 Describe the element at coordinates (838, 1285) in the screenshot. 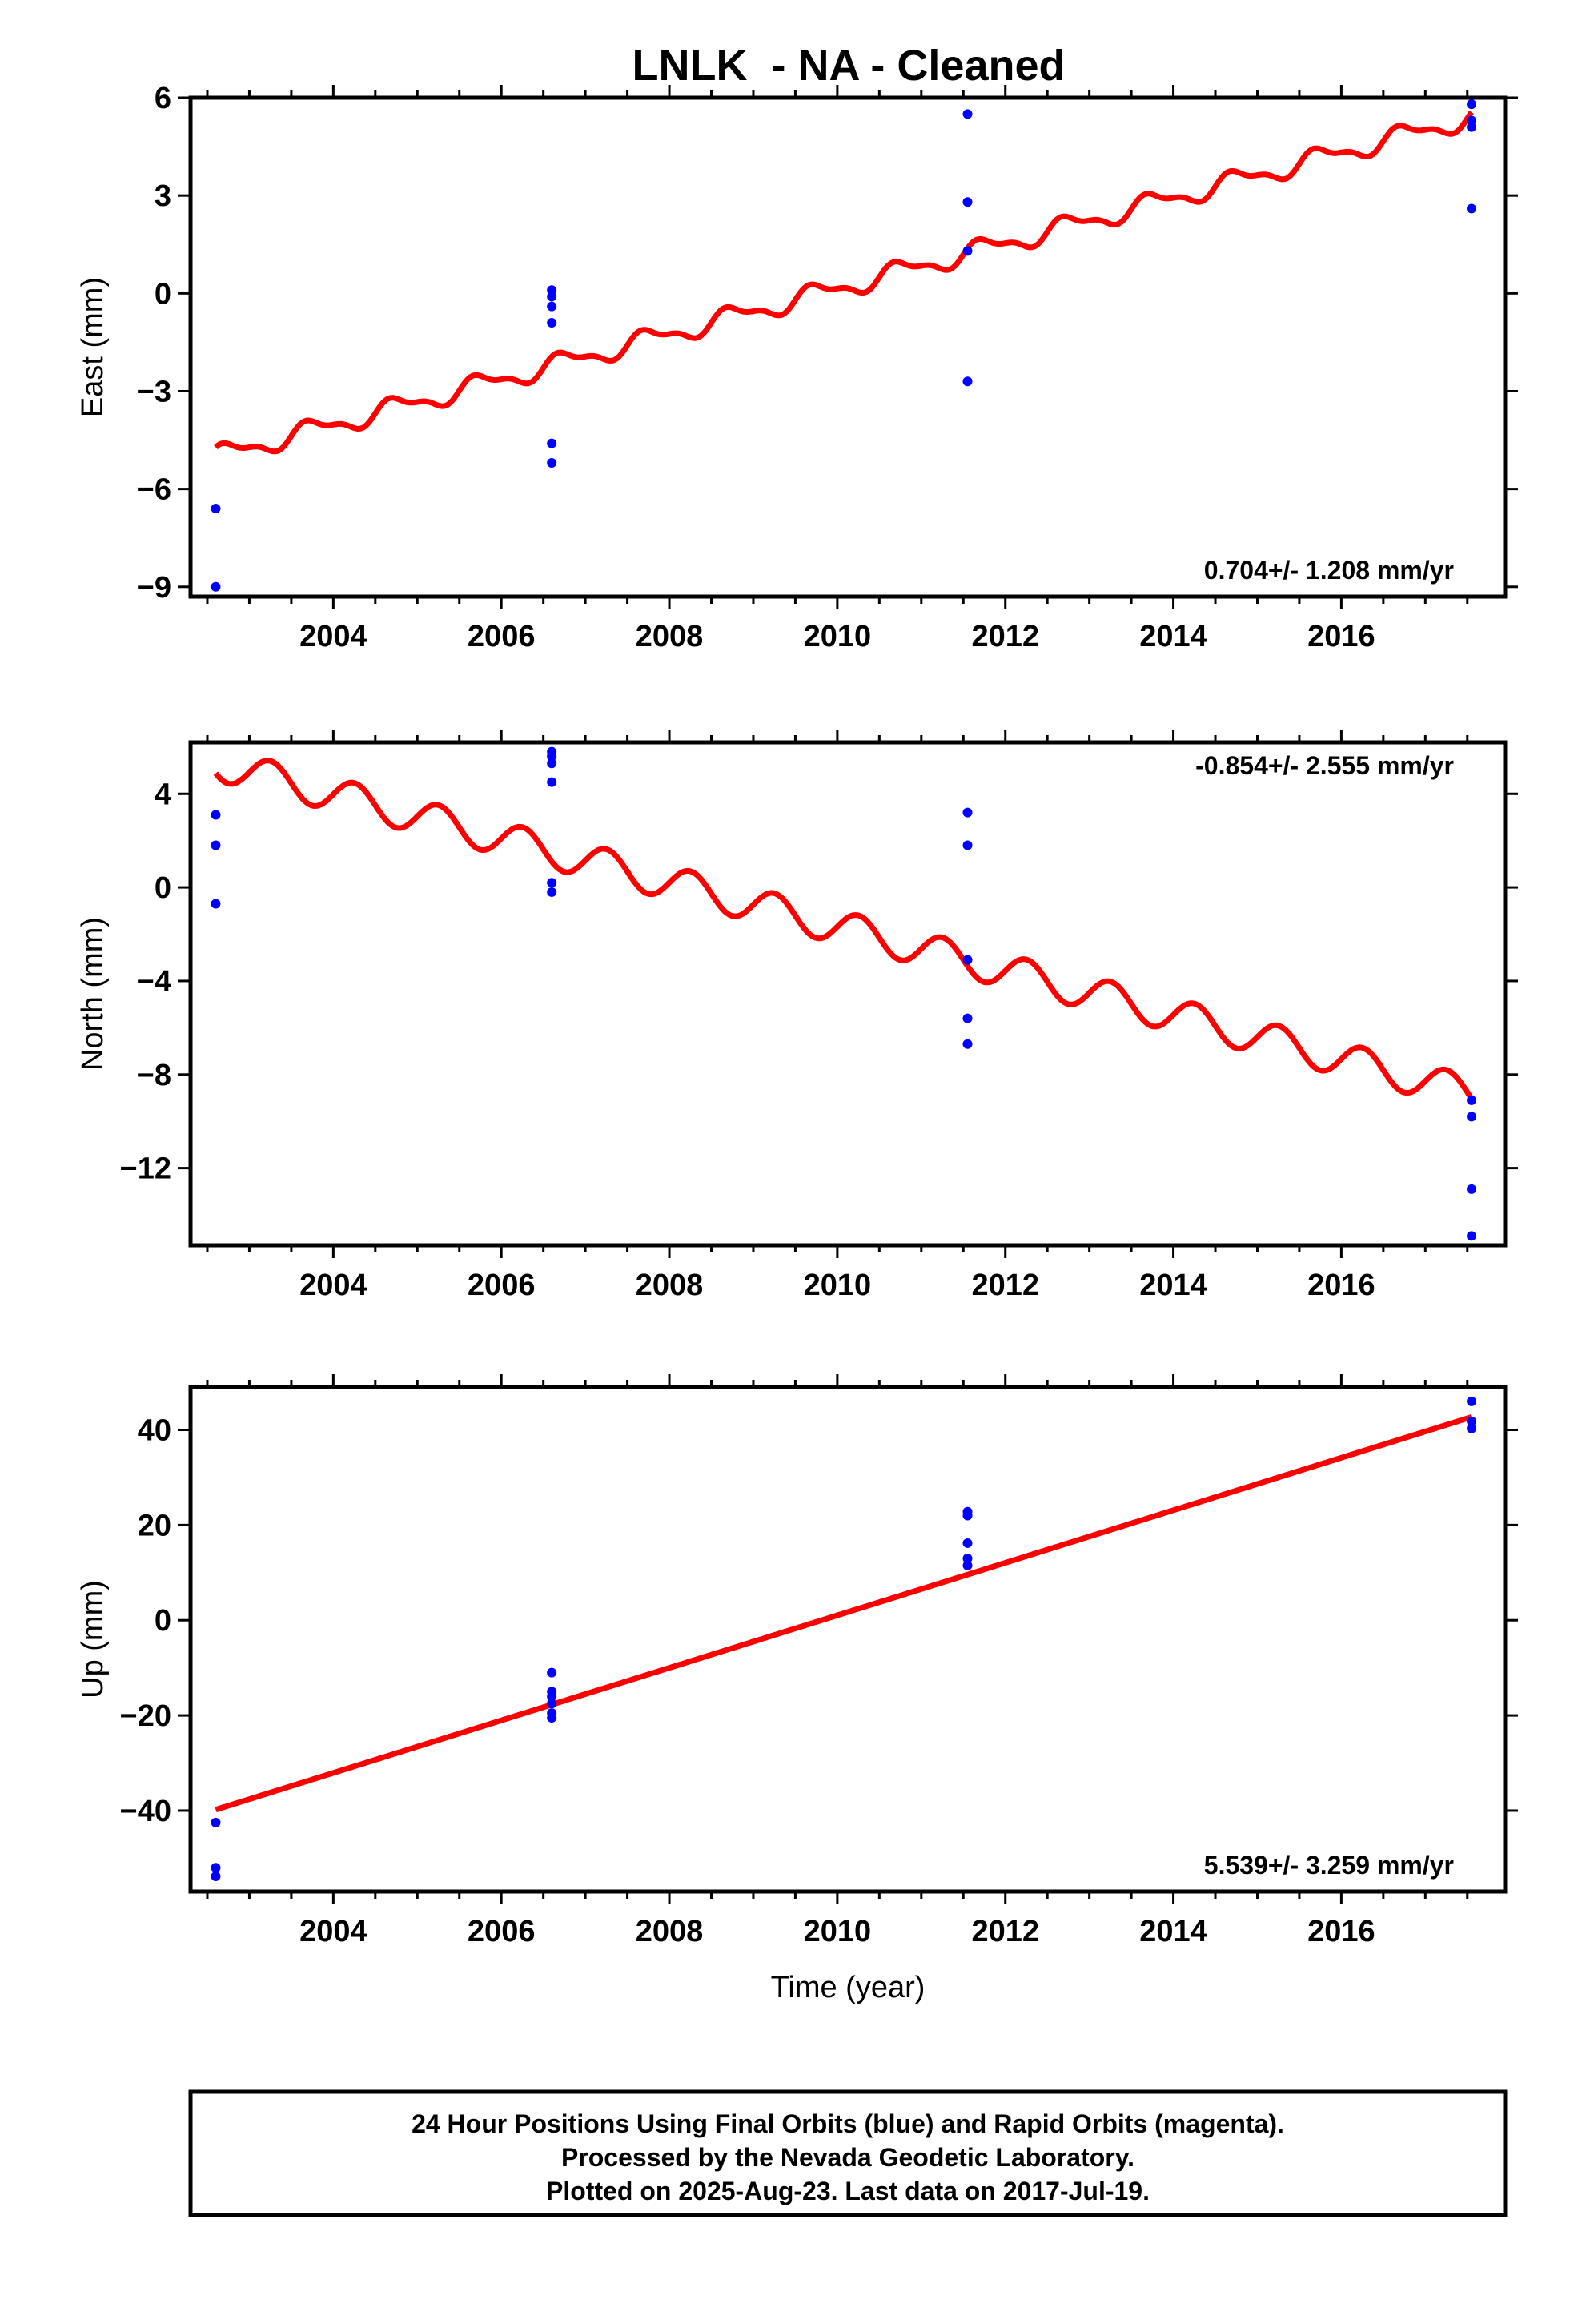

I see `north-x-tick-label: 2010` at that location.